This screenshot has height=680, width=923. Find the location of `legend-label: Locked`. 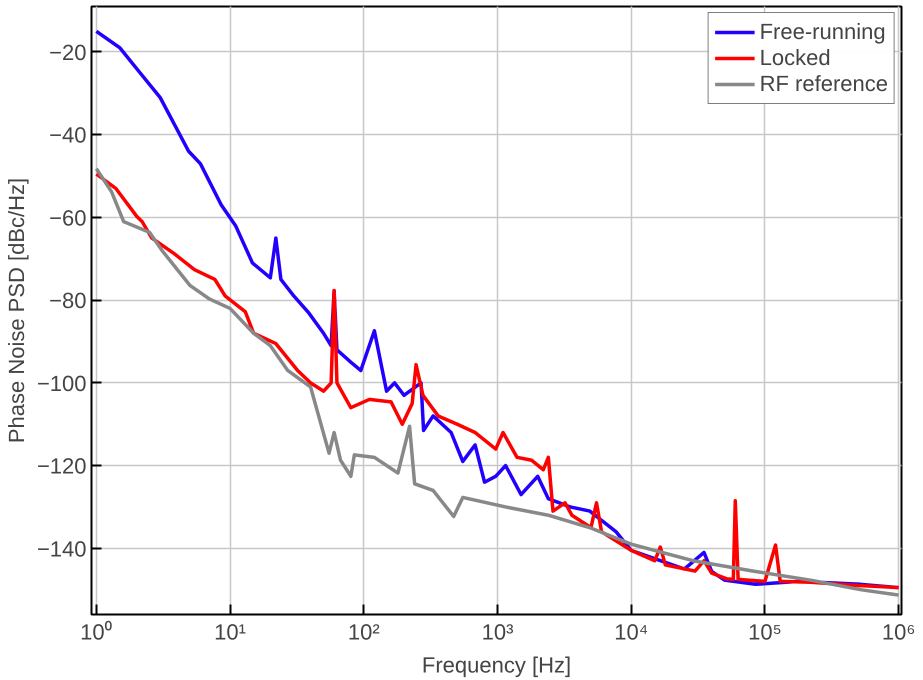

legend-label: Locked is located at coordinates (795, 58).